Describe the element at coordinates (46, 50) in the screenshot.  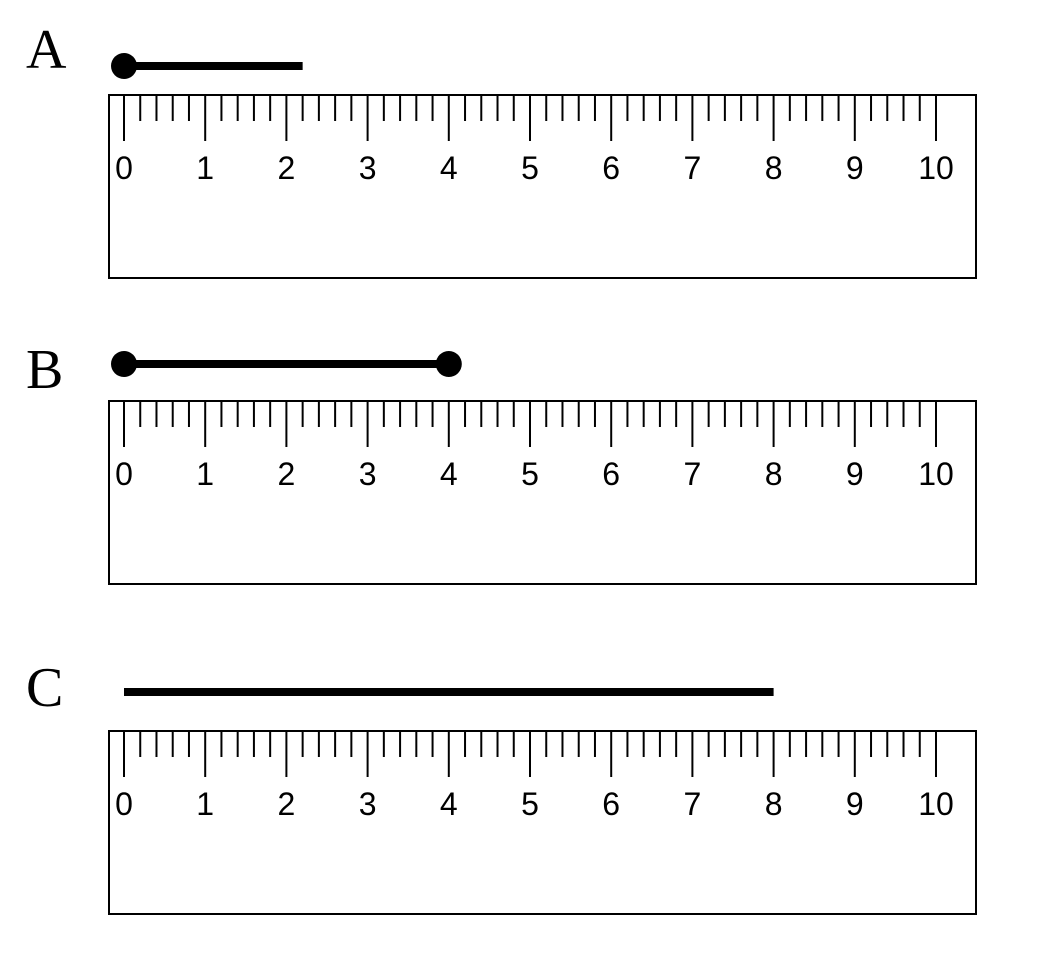
I see `panel-label: A` at that location.